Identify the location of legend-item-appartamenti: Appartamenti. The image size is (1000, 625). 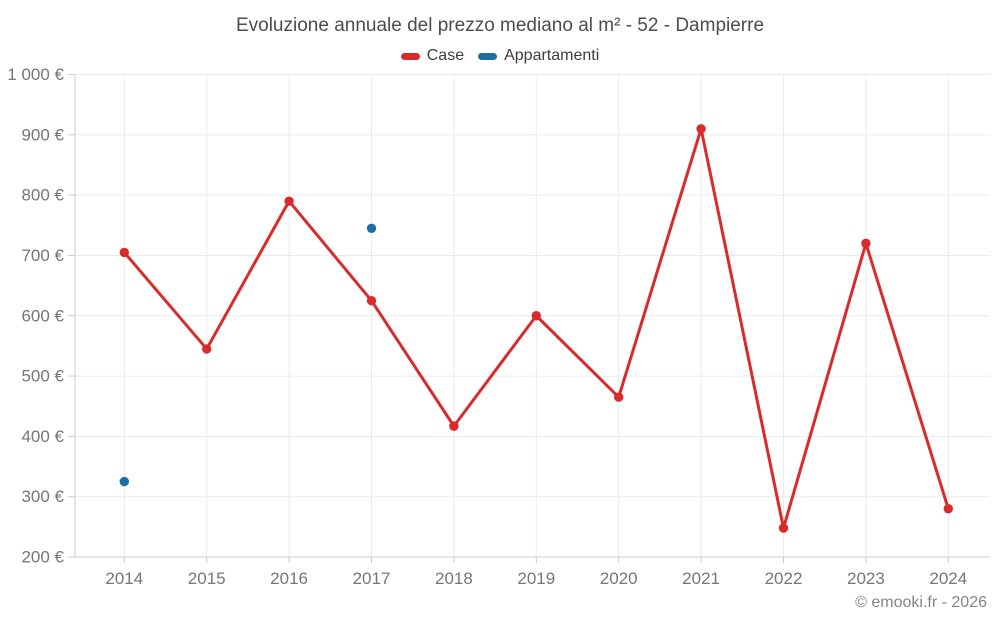
(538, 56).